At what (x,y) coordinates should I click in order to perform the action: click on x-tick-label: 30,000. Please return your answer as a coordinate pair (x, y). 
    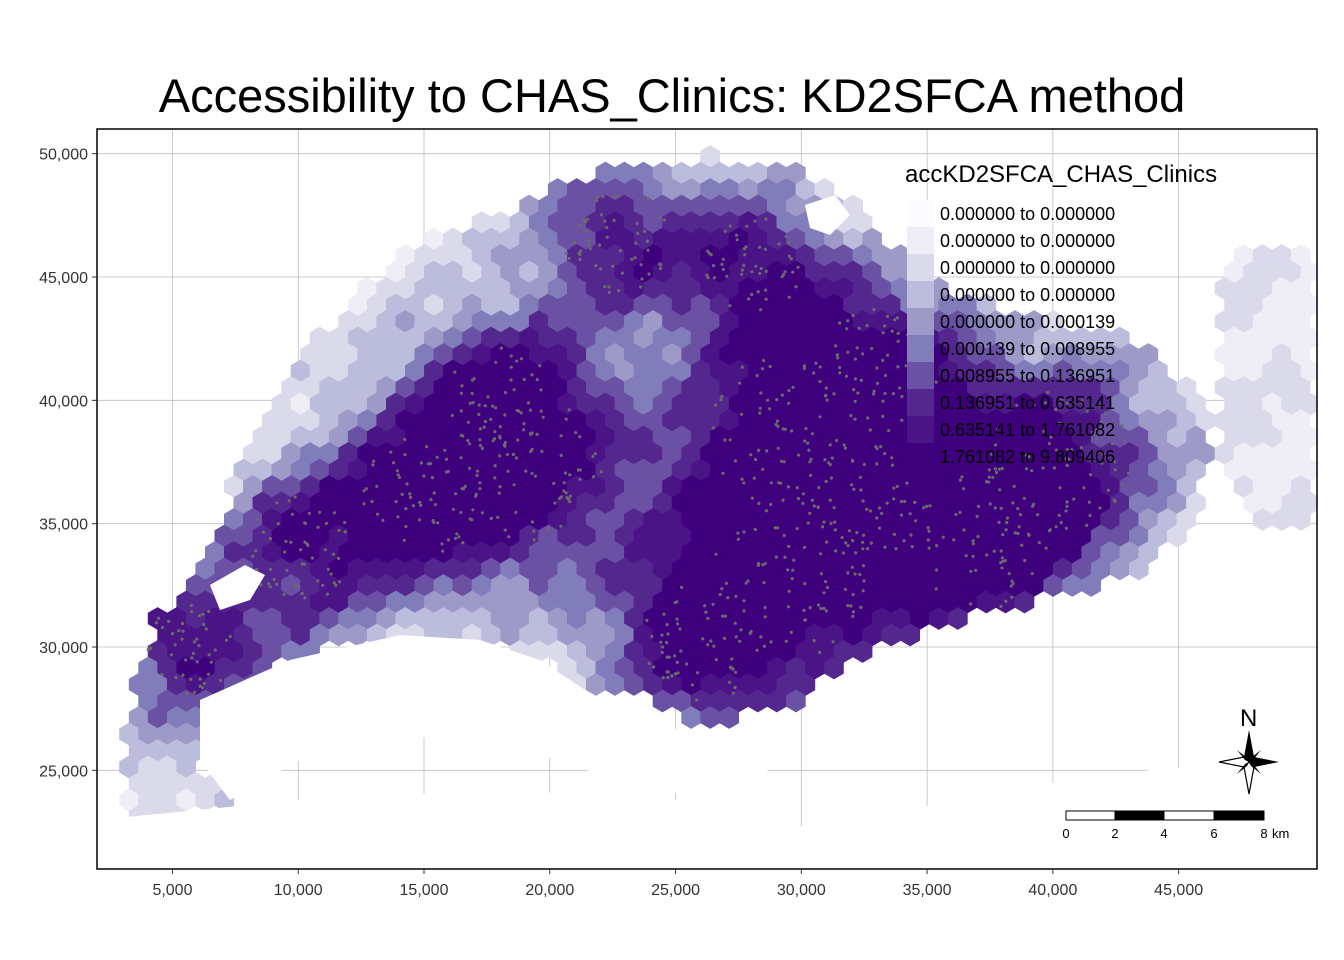
    Looking at the image, I should click on (801, 890).